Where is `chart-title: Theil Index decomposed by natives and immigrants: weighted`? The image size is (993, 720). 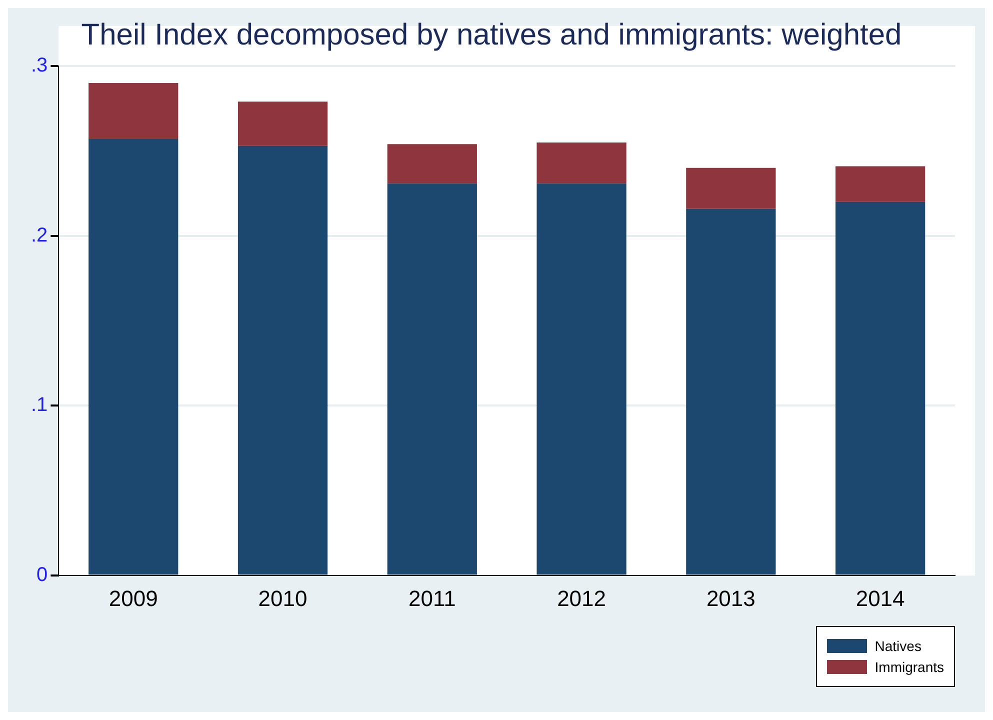 chart-title: Theil Index decomposed by natives and immigrants: weighted is located at coordinates (491, 35).